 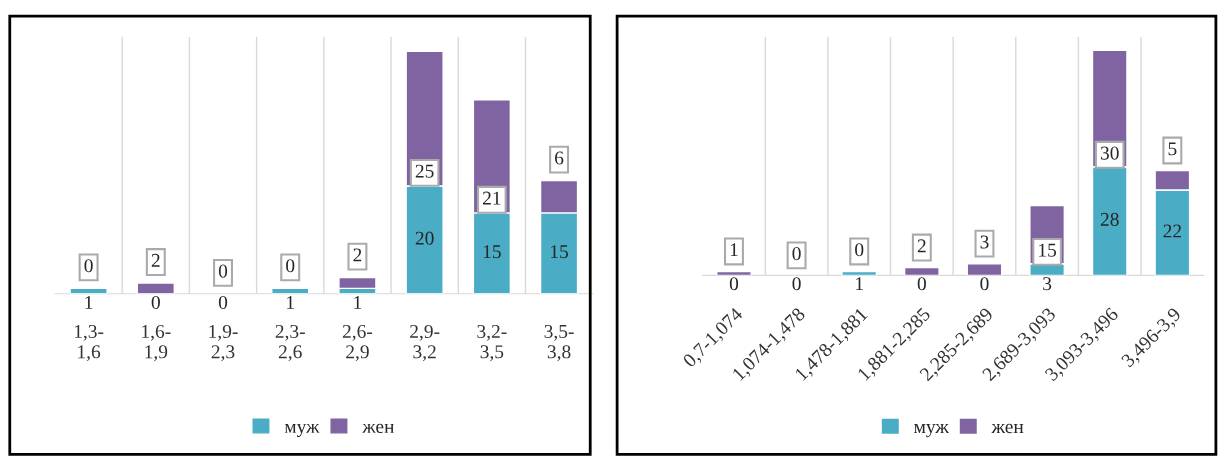 What do you see at coordinates (559, 158) in the screenshot?
I see `data-label: 6` at bounding box center [559, 158].